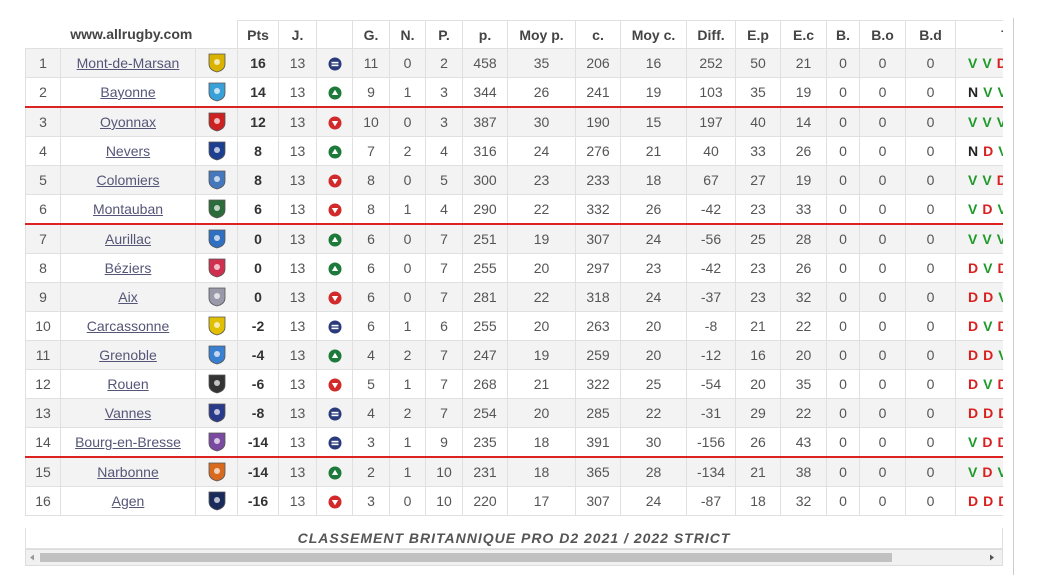 This screenshot has width=1049, height=575. Describe the element at coordinates (43, 268) in the screenshot. I see `rank: 8` at that location.